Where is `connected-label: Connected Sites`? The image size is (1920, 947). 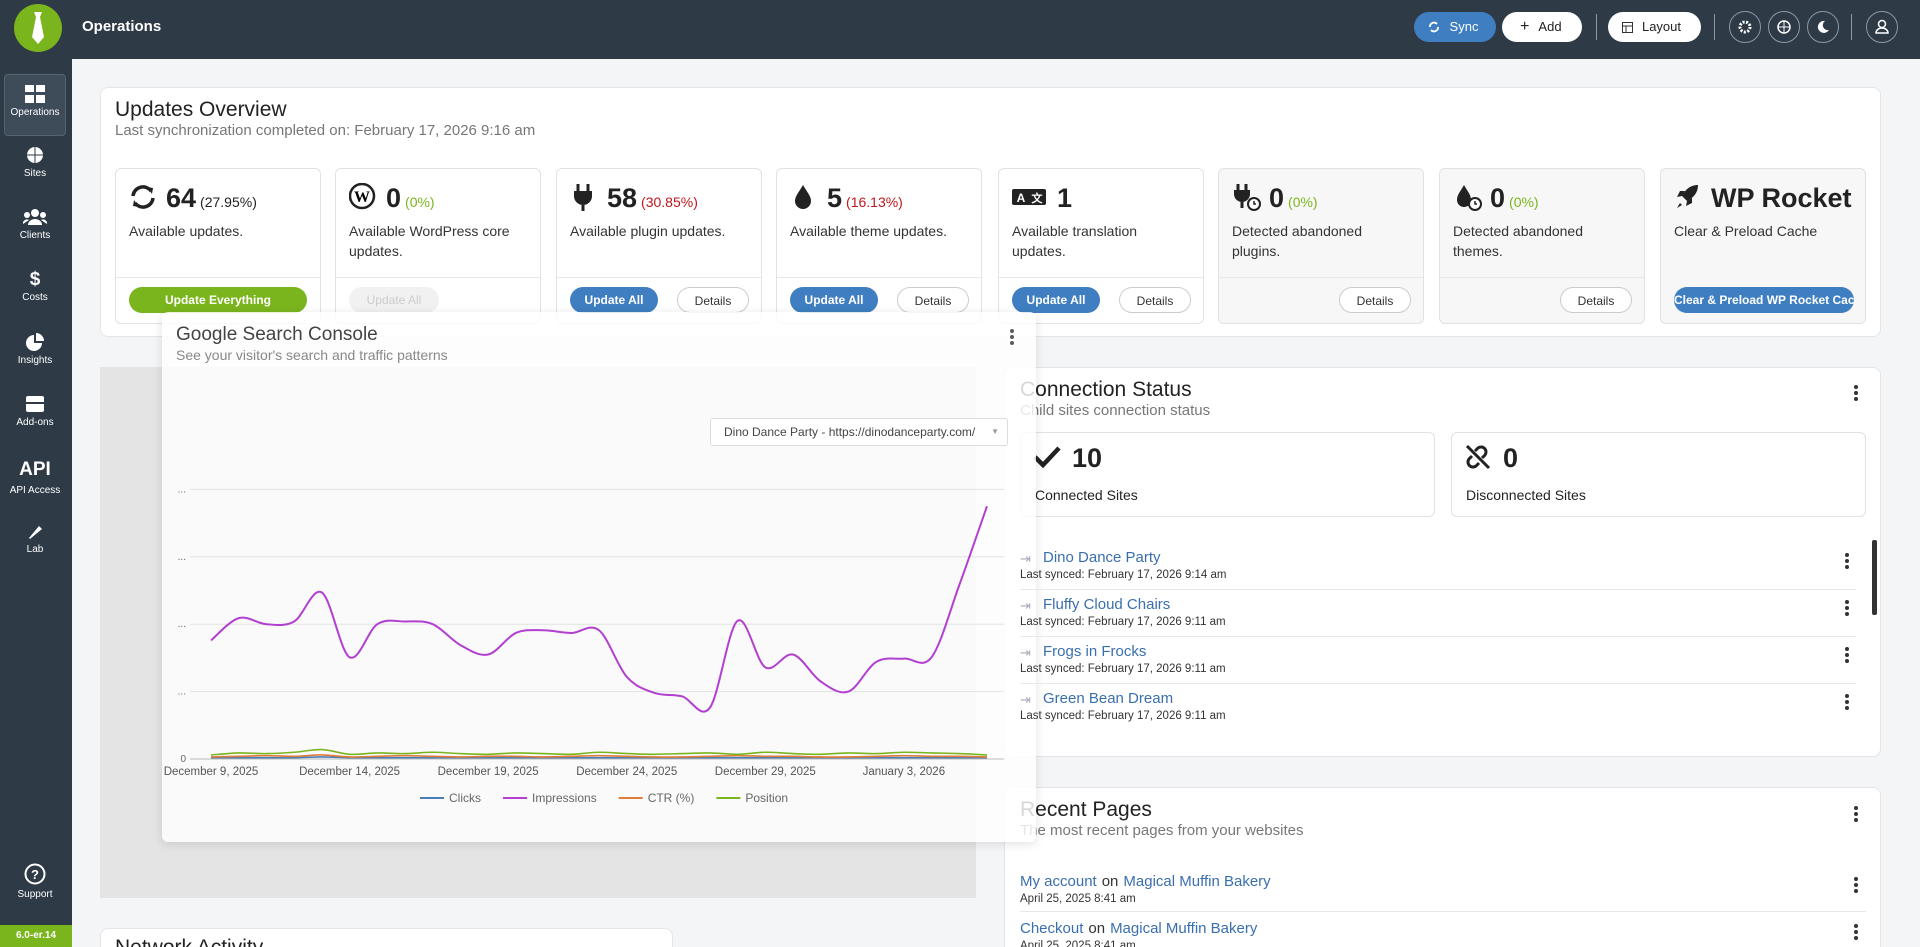
connected-label: Connected Sites is located at coordinates (1086, 495).